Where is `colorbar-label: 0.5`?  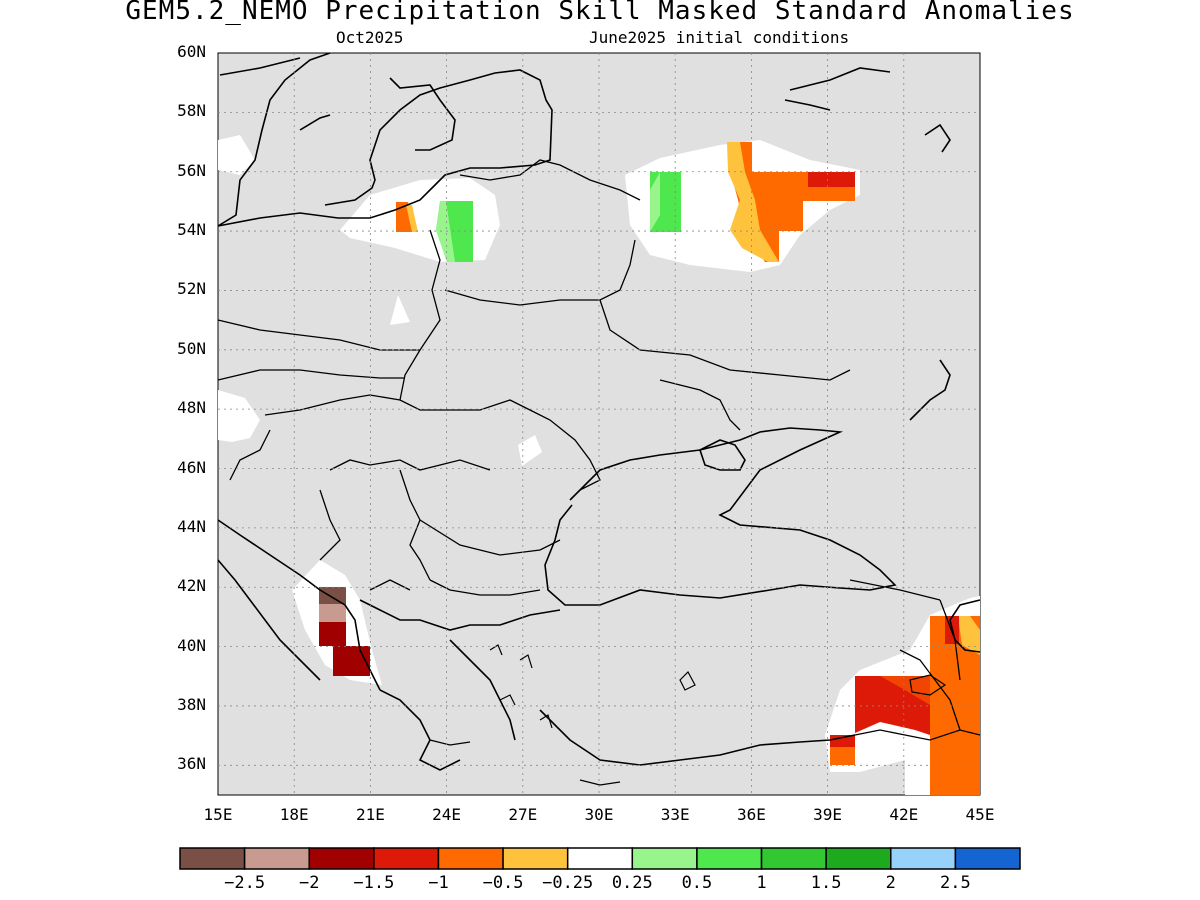 colorbar-label: 0.5 is located at coordinates (697, 883).